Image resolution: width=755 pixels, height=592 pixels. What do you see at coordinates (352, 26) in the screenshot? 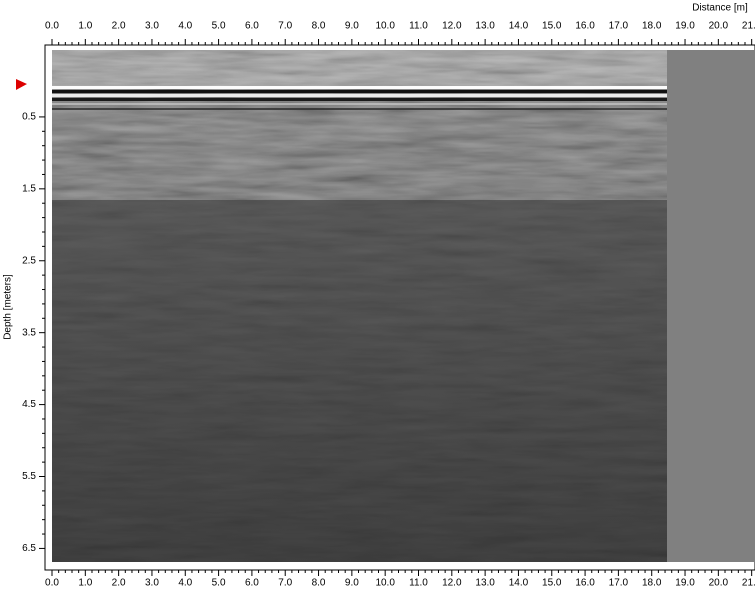
I see `x-tick-label-top: 9.0` at bounding box center [352, 26].